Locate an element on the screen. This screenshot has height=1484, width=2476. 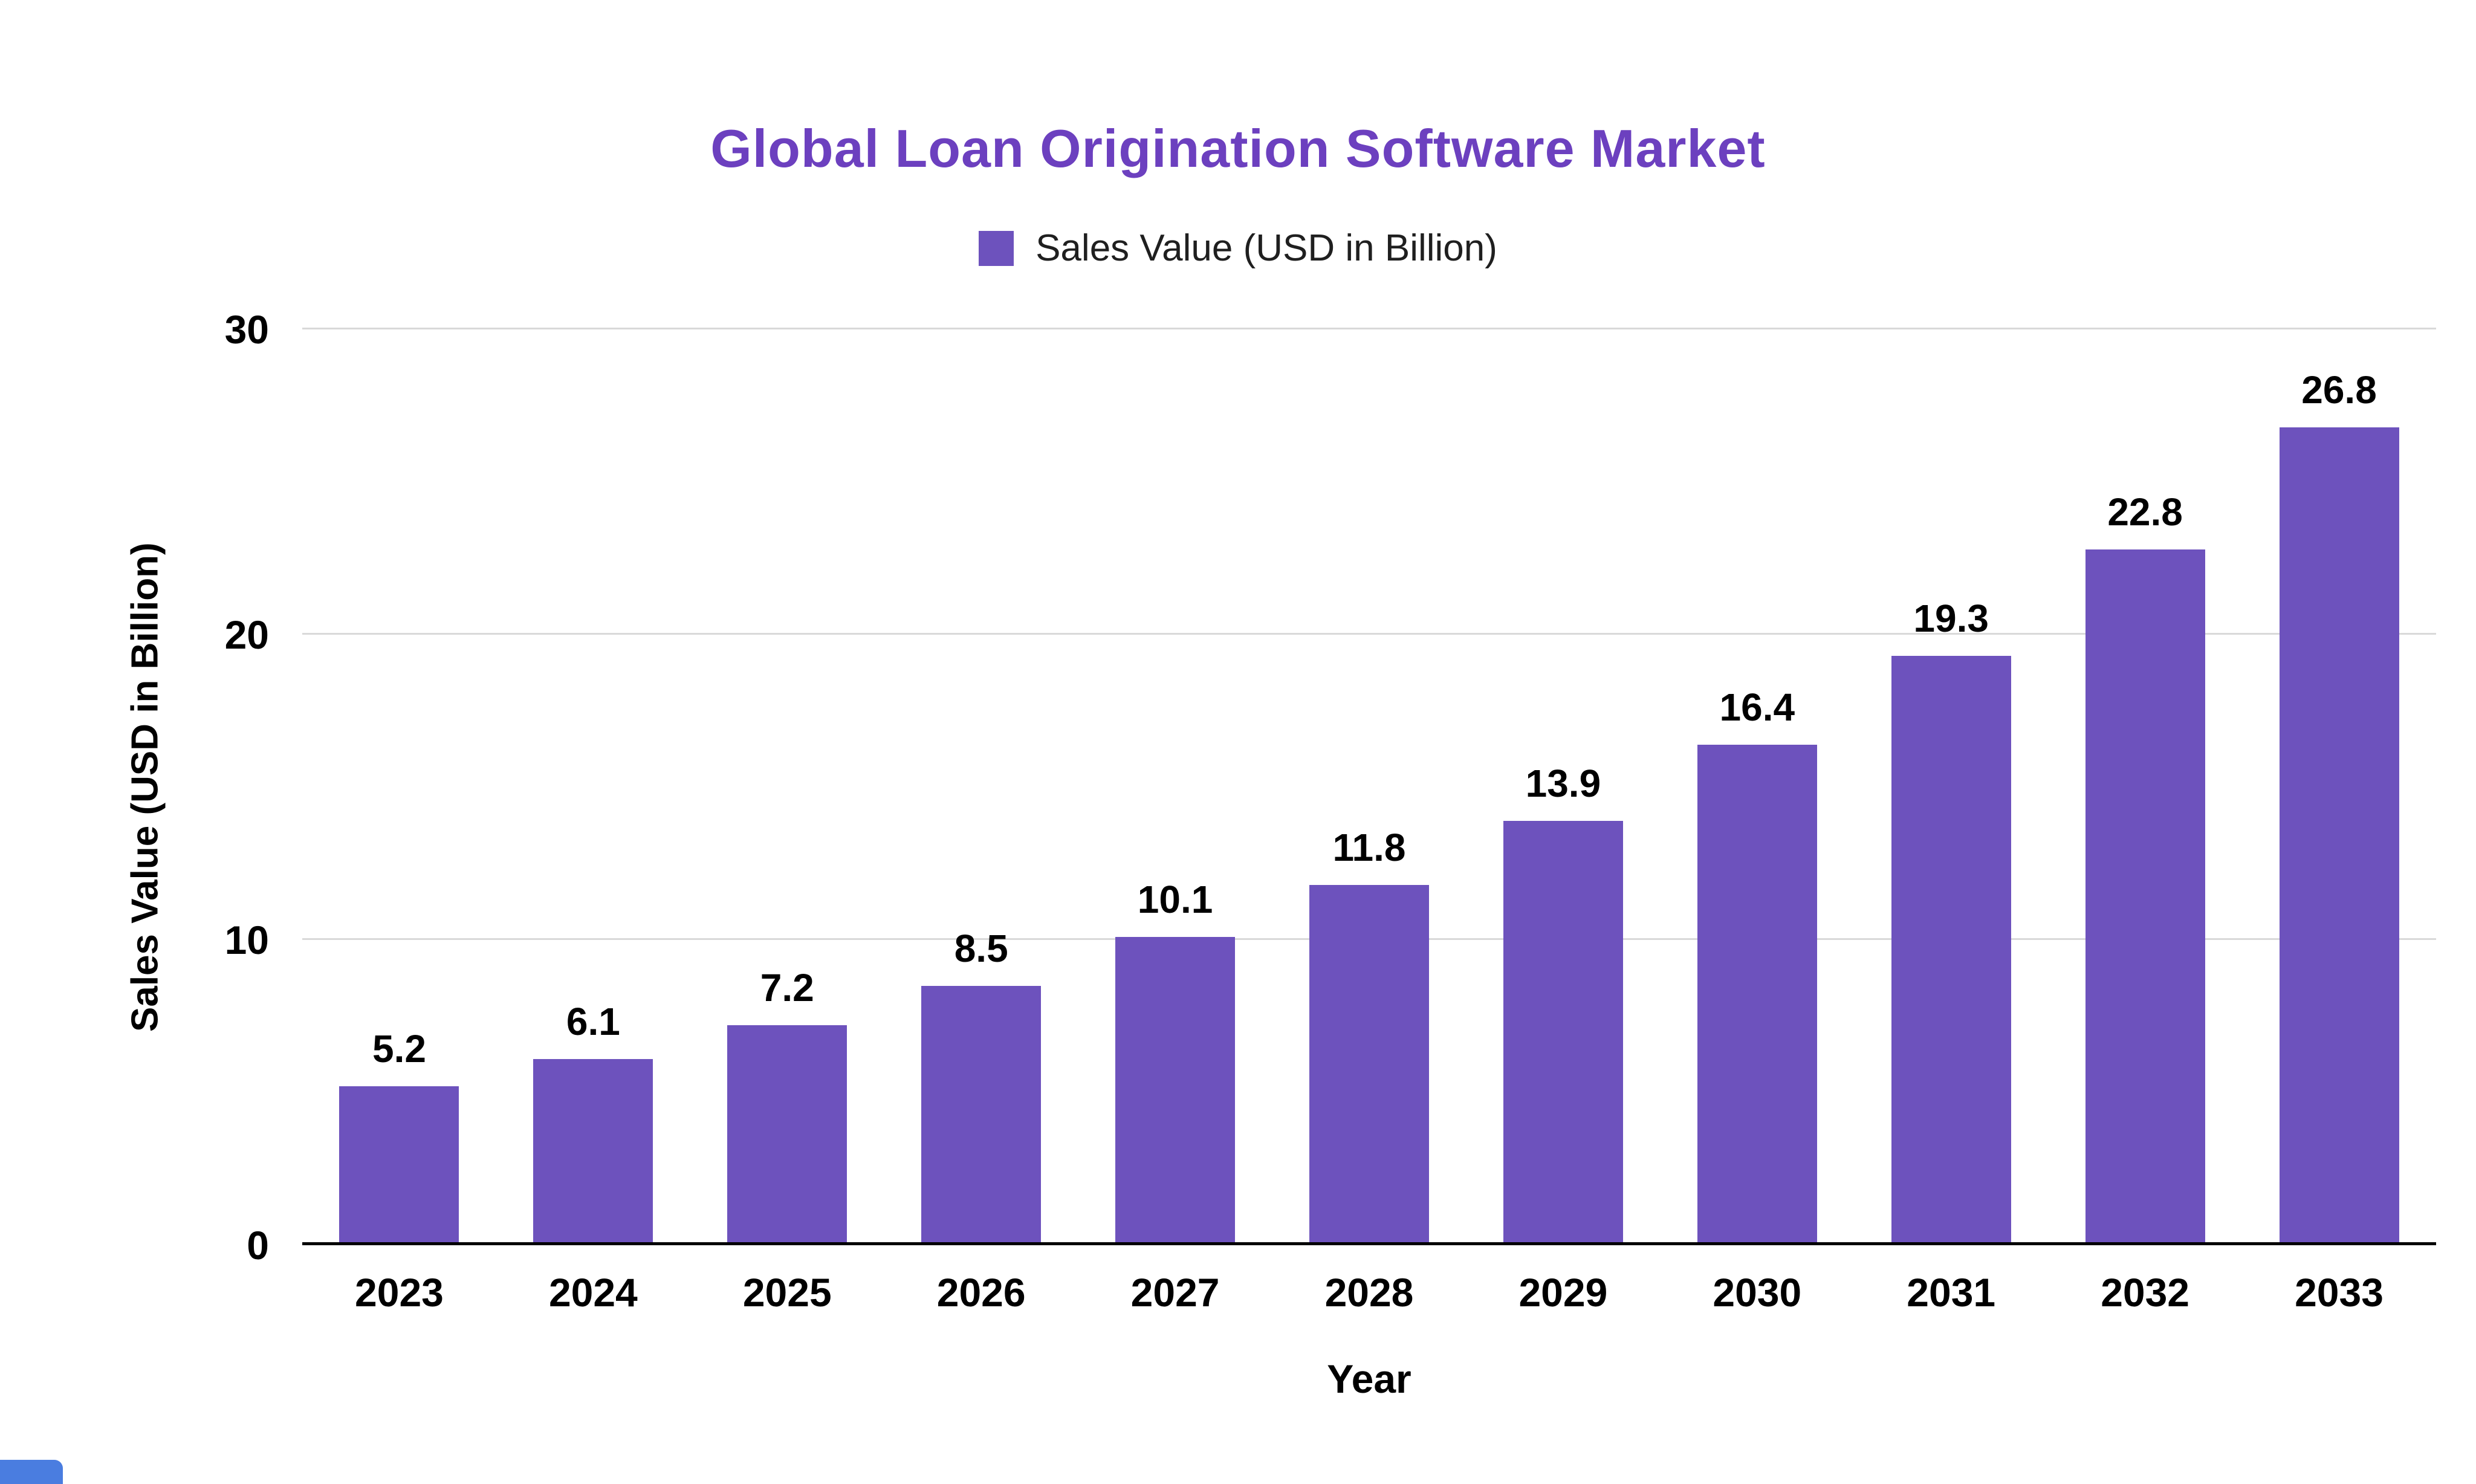
x-tick-label: 2033 is located at coordinates (2340, 1292).